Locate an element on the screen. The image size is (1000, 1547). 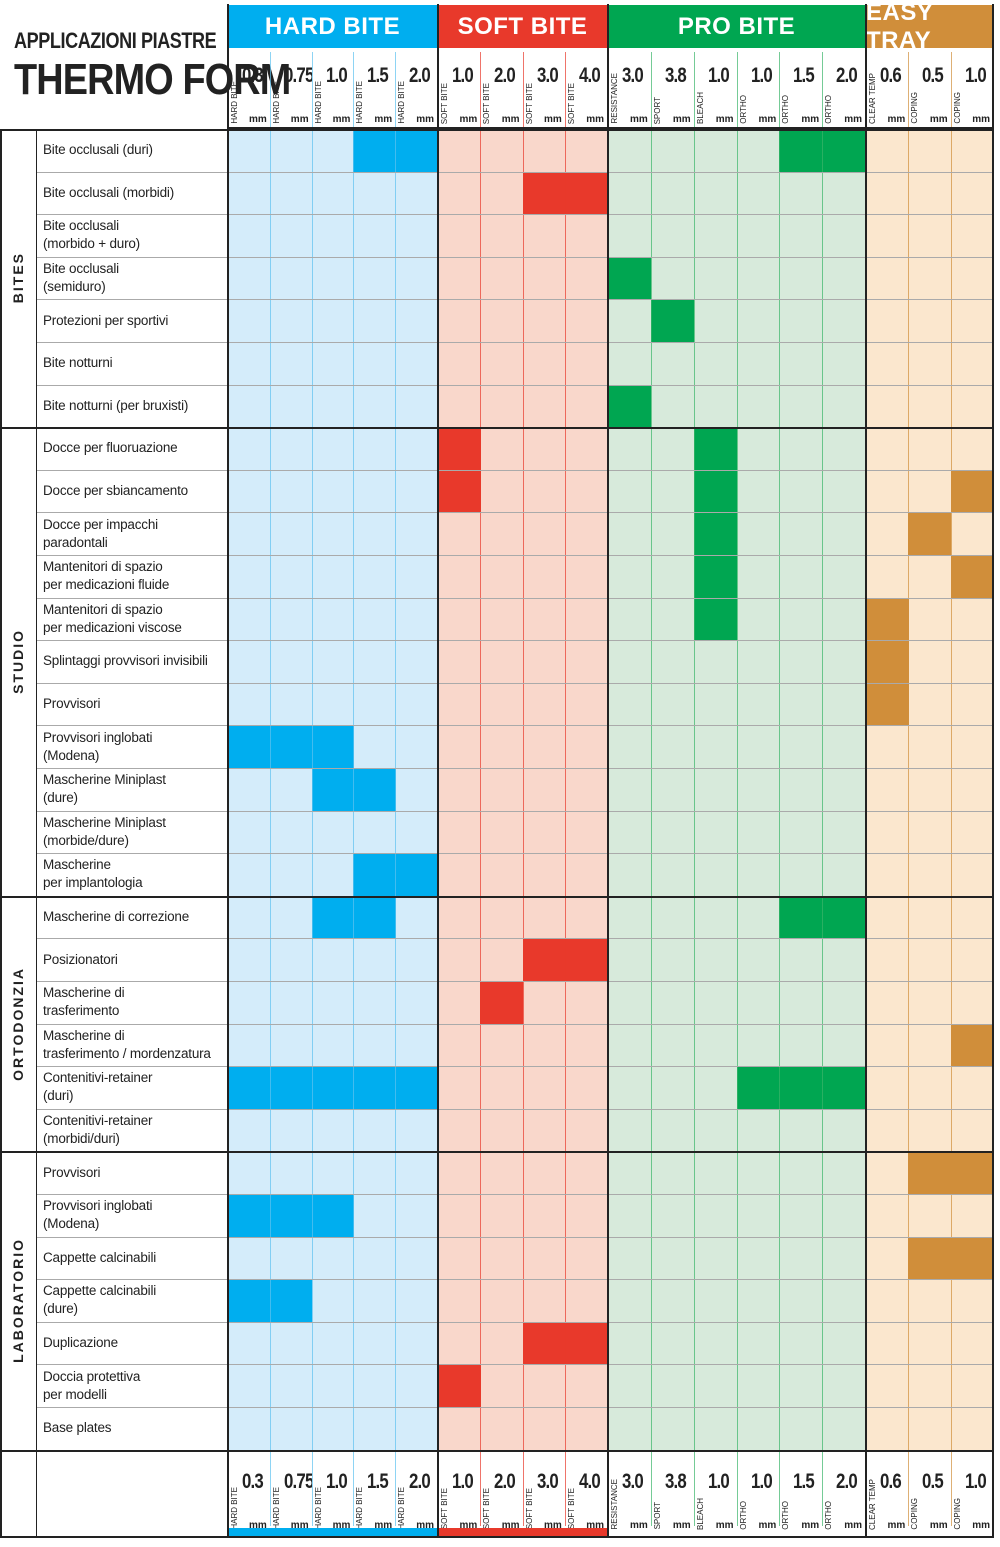
column-type-label: CLEAR TEMP is located at coordinates (872, 98).